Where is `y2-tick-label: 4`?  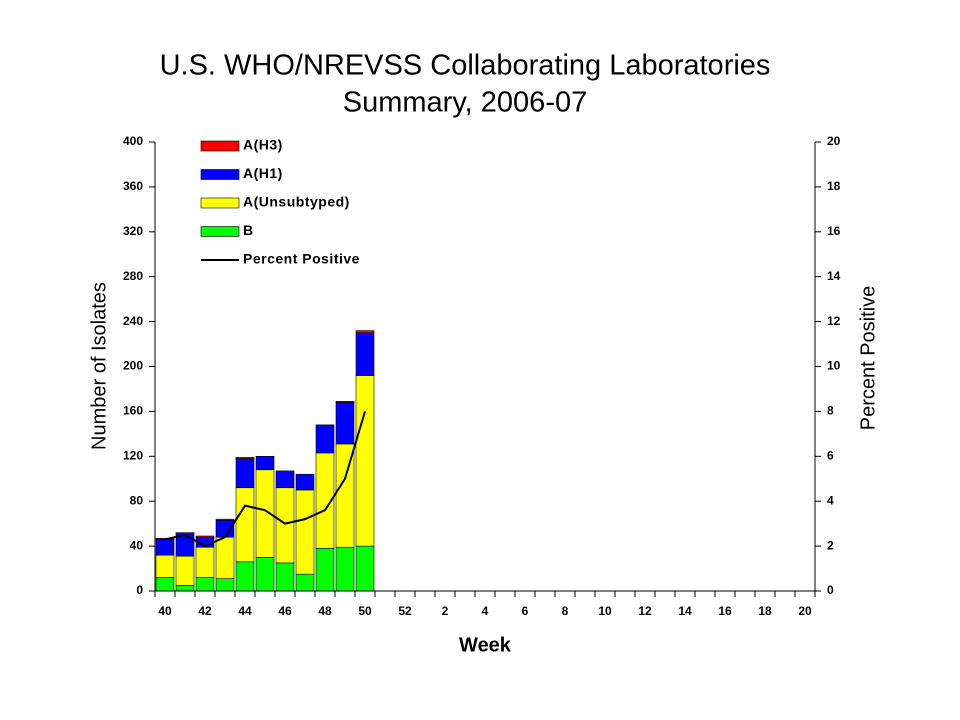
y2-tick-label: 4 is located at coordinates (830, 500).